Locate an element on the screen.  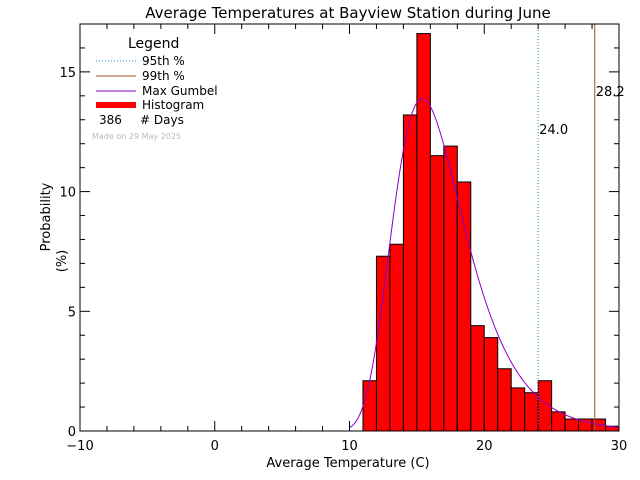
legend-title: Legend is located at coordinates (153, 44).